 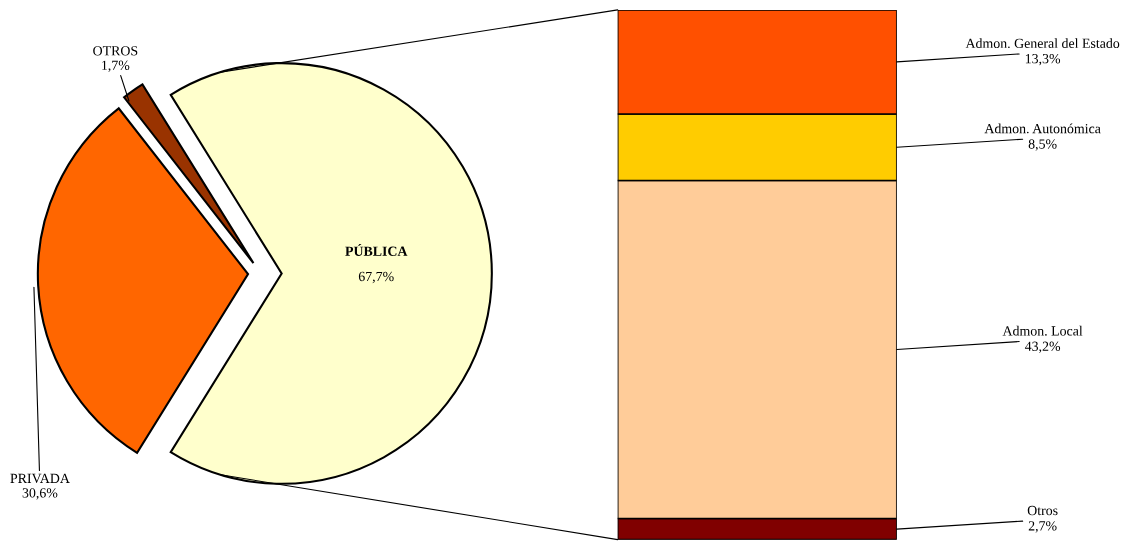 What do you see at coordinates (116, 66) in the screenshot?
I see `data-label: 1,7%` at bounding box center [116, 66].